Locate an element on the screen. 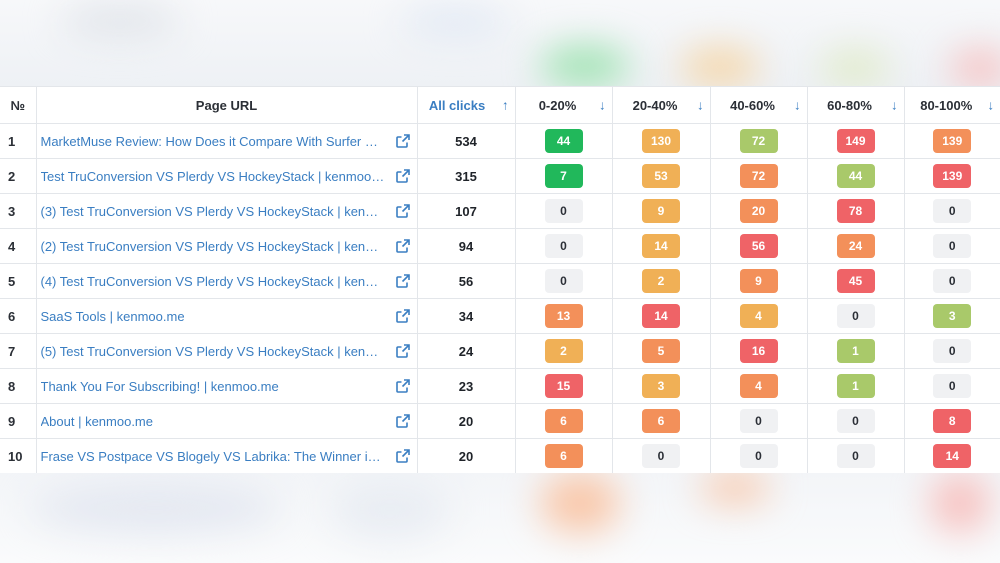  bucket-cell: 24 is located at coordinates (855, 246).